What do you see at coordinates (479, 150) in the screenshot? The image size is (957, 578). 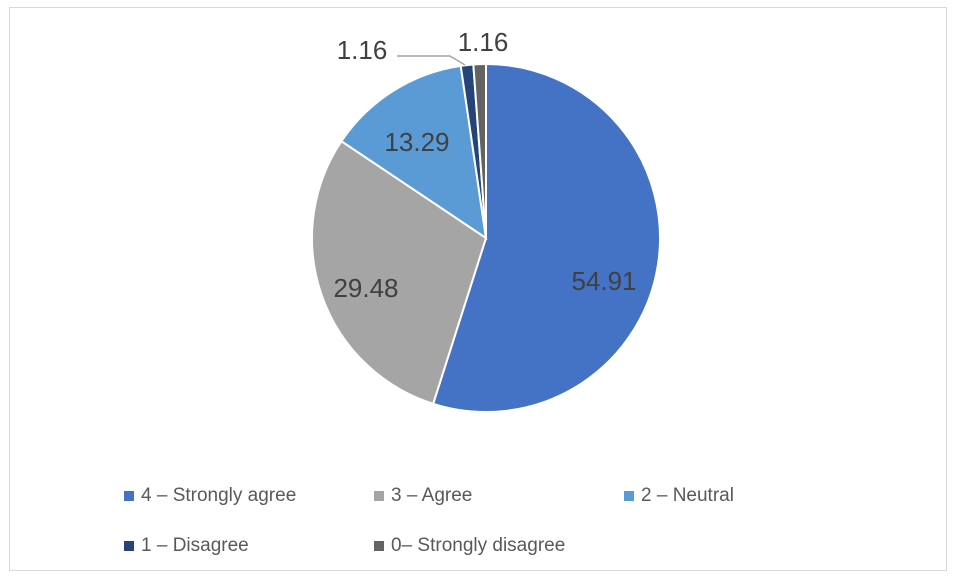 I see `slice-strongly-disagree` at bounding box center [479, 150].